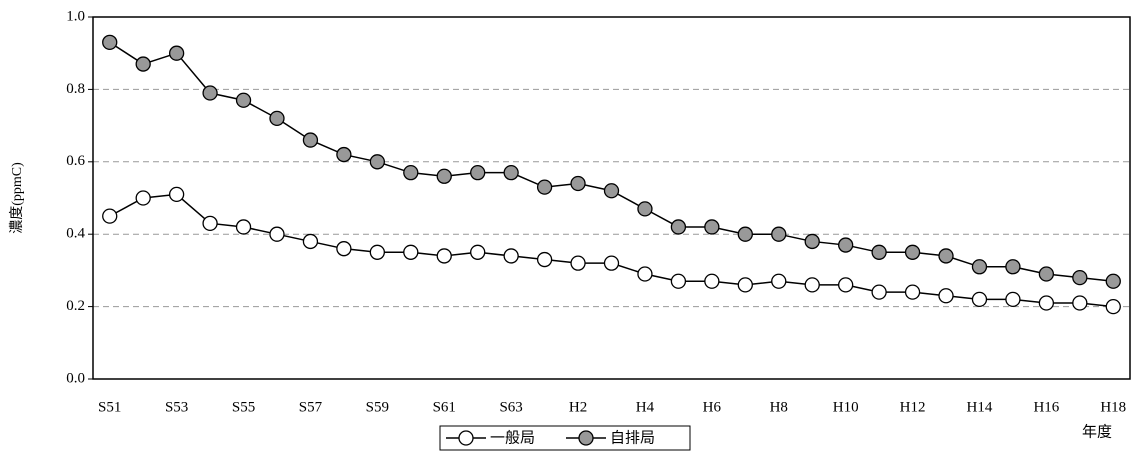 The image size is (1134, 458). I want to click on x-axis-label: 年度, so click(1097, 431).